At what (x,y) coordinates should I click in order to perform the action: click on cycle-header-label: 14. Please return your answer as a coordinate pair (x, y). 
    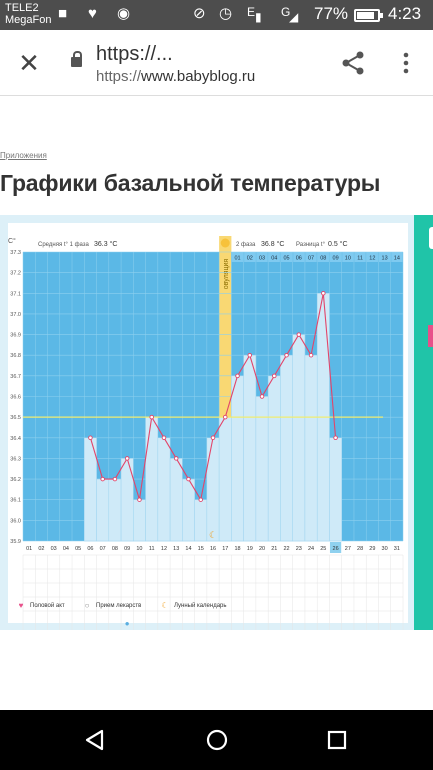
    Looking at the image, I should click on (397, 259).